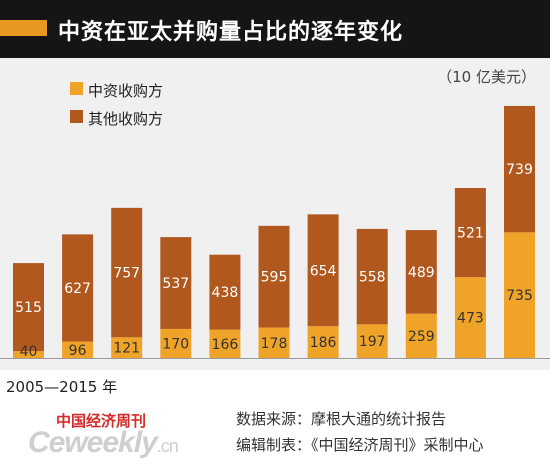  I want to click on data-label-chinese-2010: 178, so click(274, 344).